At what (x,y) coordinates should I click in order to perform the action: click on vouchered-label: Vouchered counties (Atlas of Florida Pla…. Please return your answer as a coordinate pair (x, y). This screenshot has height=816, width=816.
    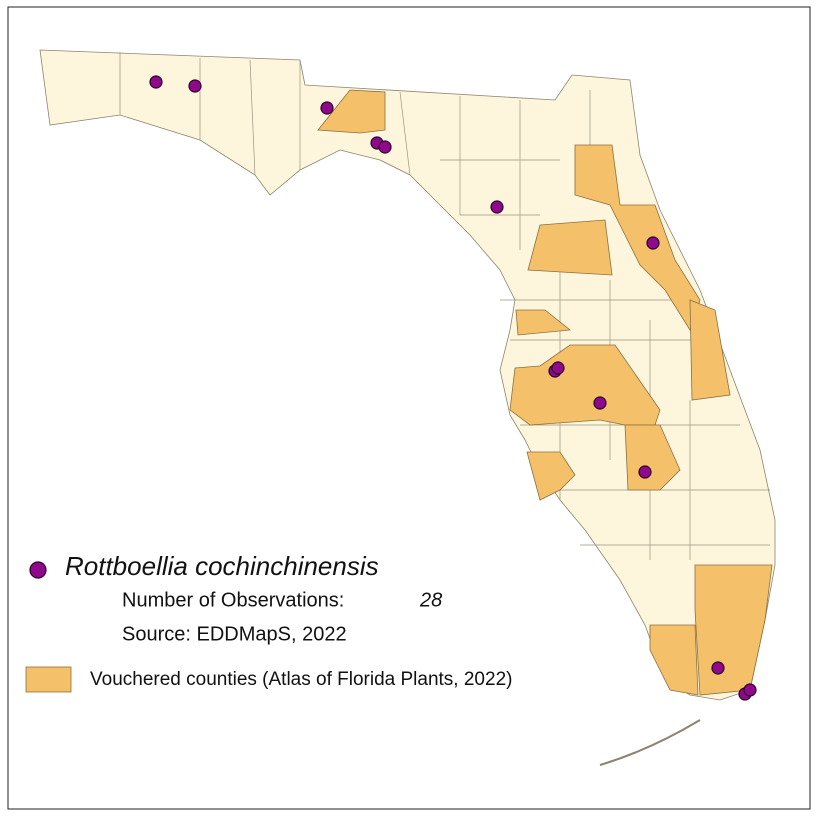
    Looking at the image, I should click on (301, 679).